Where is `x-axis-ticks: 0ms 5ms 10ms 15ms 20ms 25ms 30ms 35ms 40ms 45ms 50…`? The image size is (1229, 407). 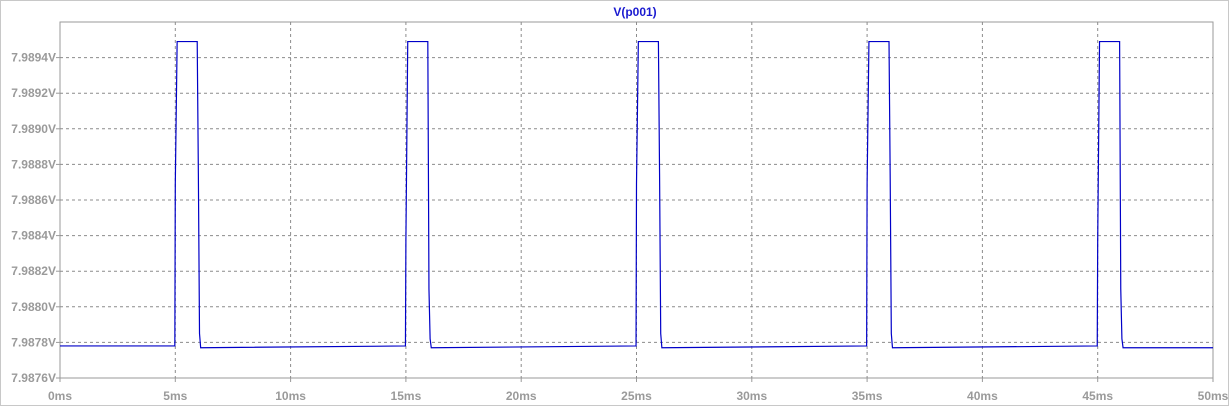 x-axis-ticks: 0ms 5ms 10ms 15ms 20ms 25ms 30ms 35ms 40ms 45ms 50… is located at coordinates (638, 390).